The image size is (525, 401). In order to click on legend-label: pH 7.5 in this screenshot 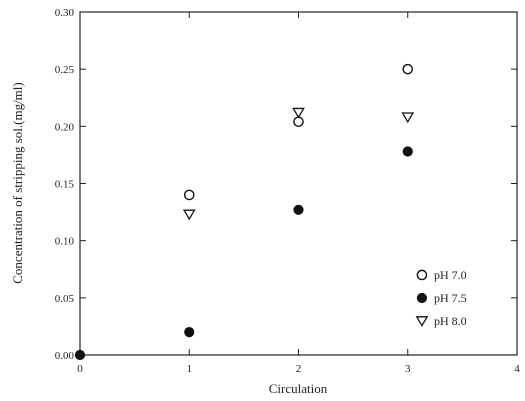, I will do `click(450, 298)`.